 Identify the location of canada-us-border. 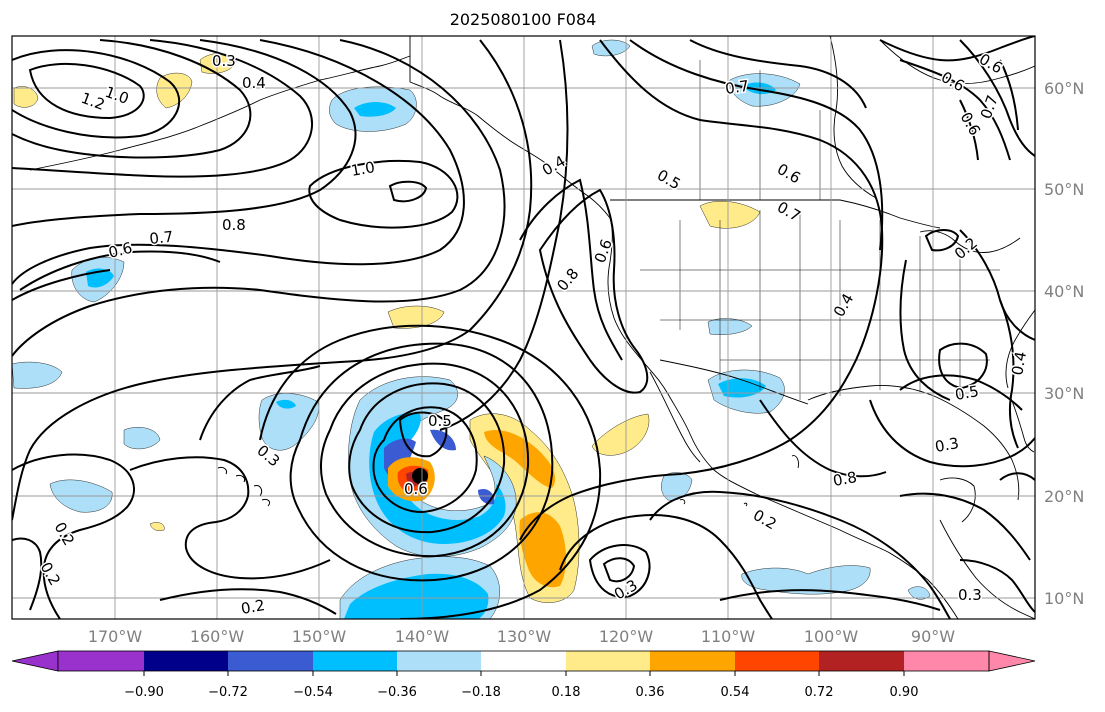
(775, 214).